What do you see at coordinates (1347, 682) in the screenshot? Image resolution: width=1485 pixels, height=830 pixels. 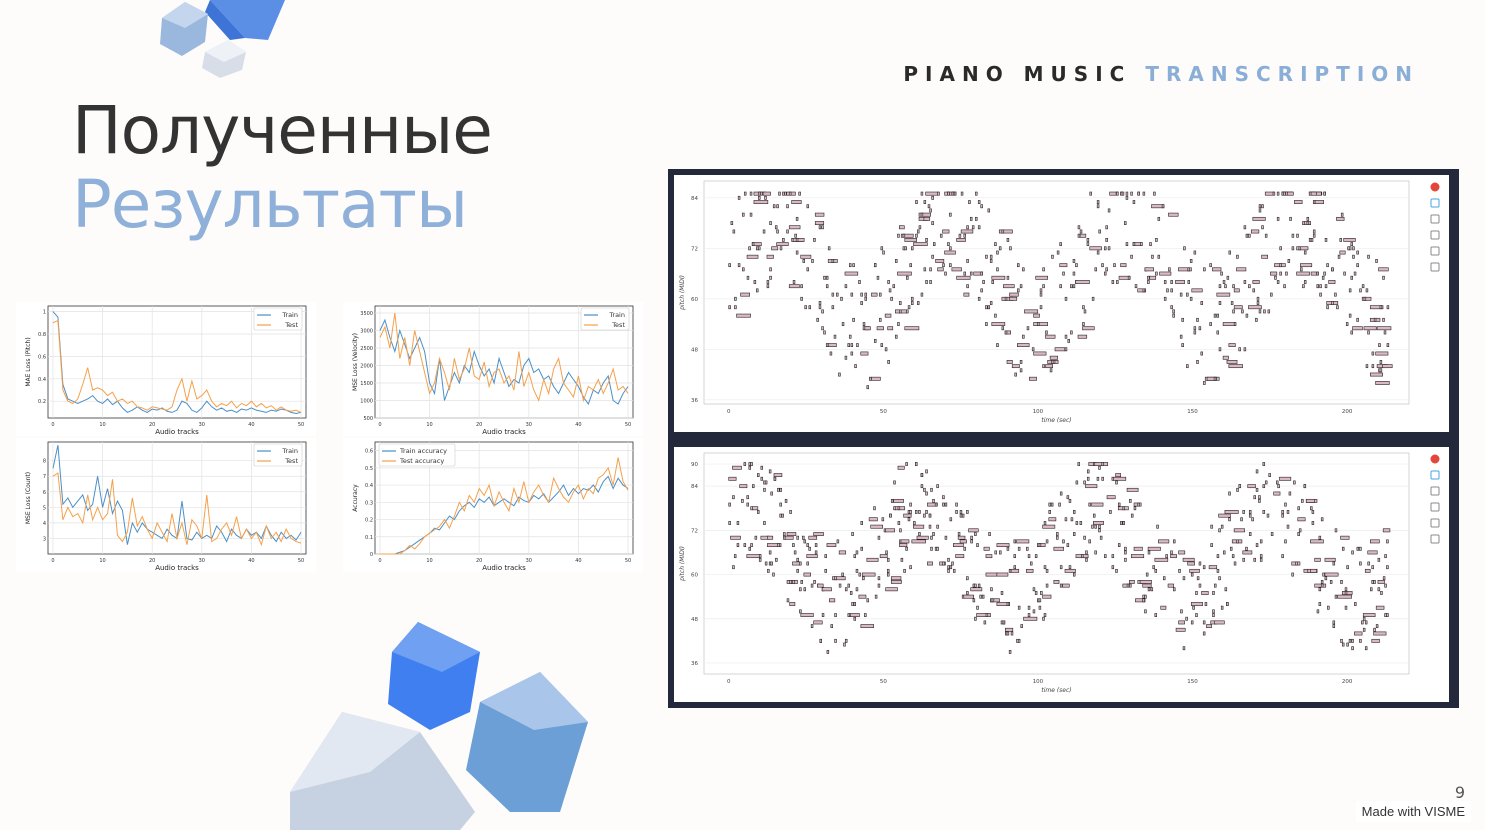 I see `roll-x-tick: 200` at bounding box center [1347, 682].